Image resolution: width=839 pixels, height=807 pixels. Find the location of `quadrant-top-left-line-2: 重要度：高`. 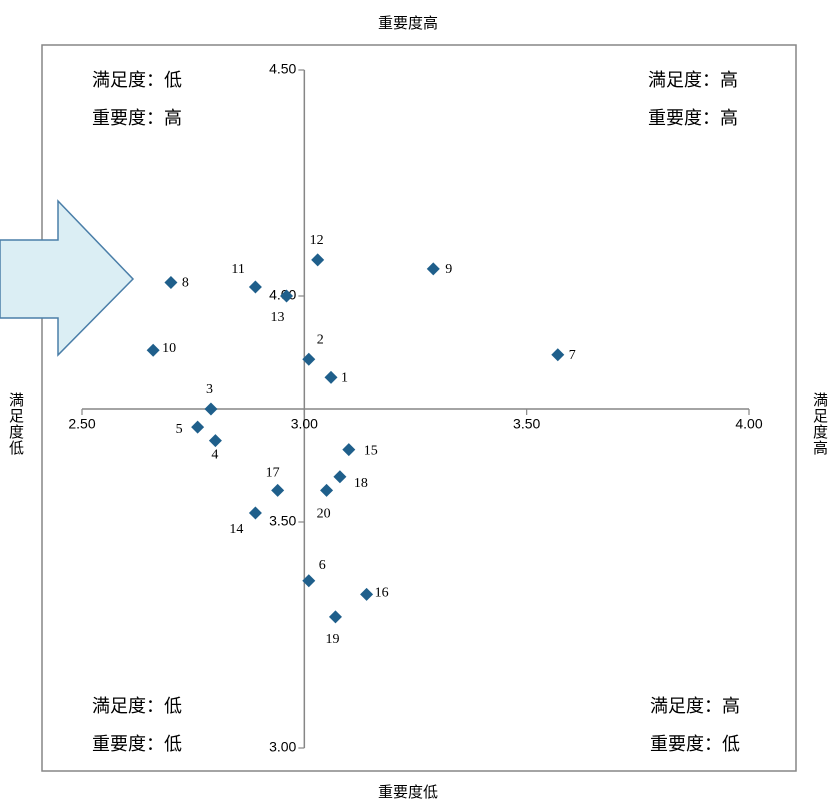

quadrant-top-left-line-2: 重要度：高 is located at coordinates (137, 118).